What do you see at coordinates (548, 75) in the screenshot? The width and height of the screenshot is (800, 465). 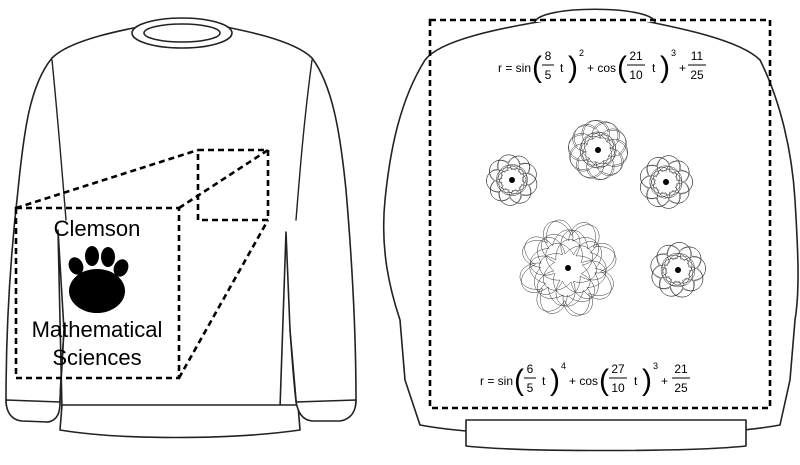 I see `formula-top-frac1-den: 5` at bounding box center [548, 75].